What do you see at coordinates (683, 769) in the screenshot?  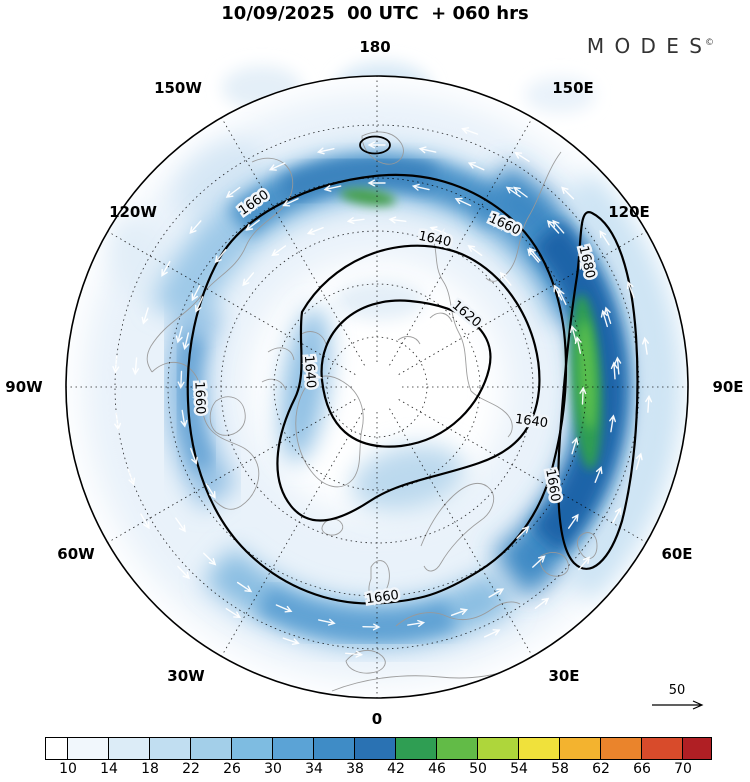 I see `colorbar-tick-label: 70` at bounding box center [683, 769].